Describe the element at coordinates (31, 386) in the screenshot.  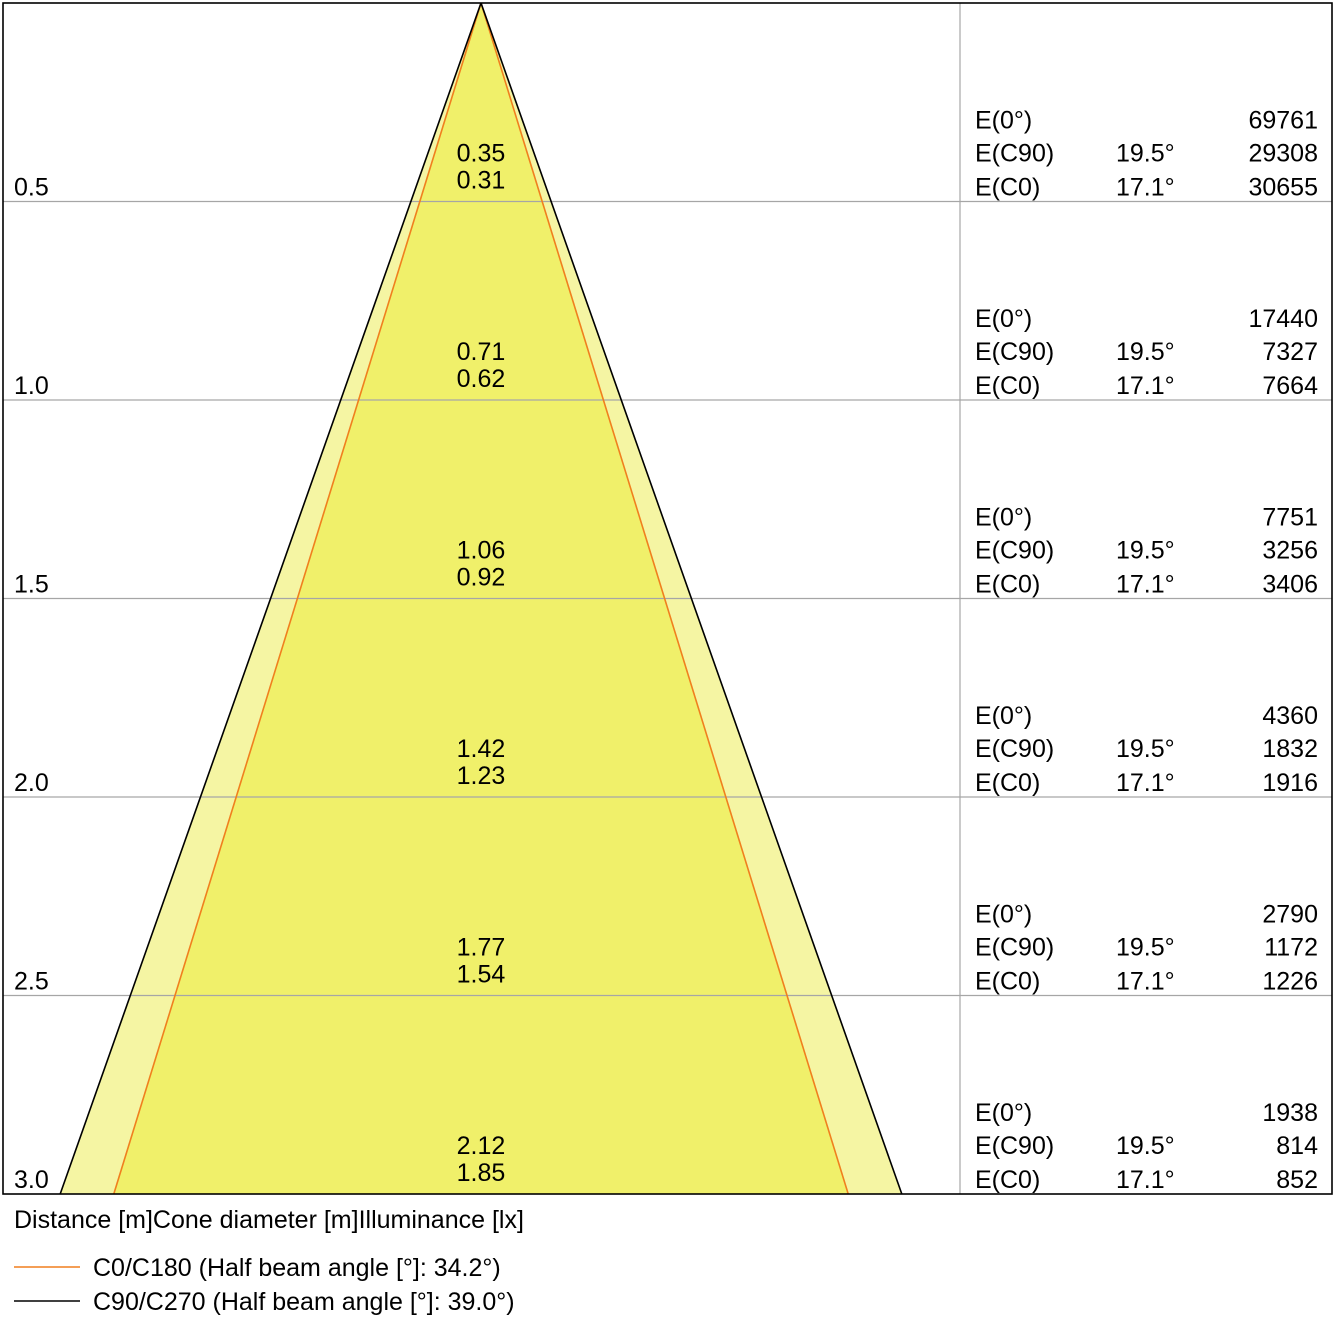
I see `distance-label: 1.0` at that location.